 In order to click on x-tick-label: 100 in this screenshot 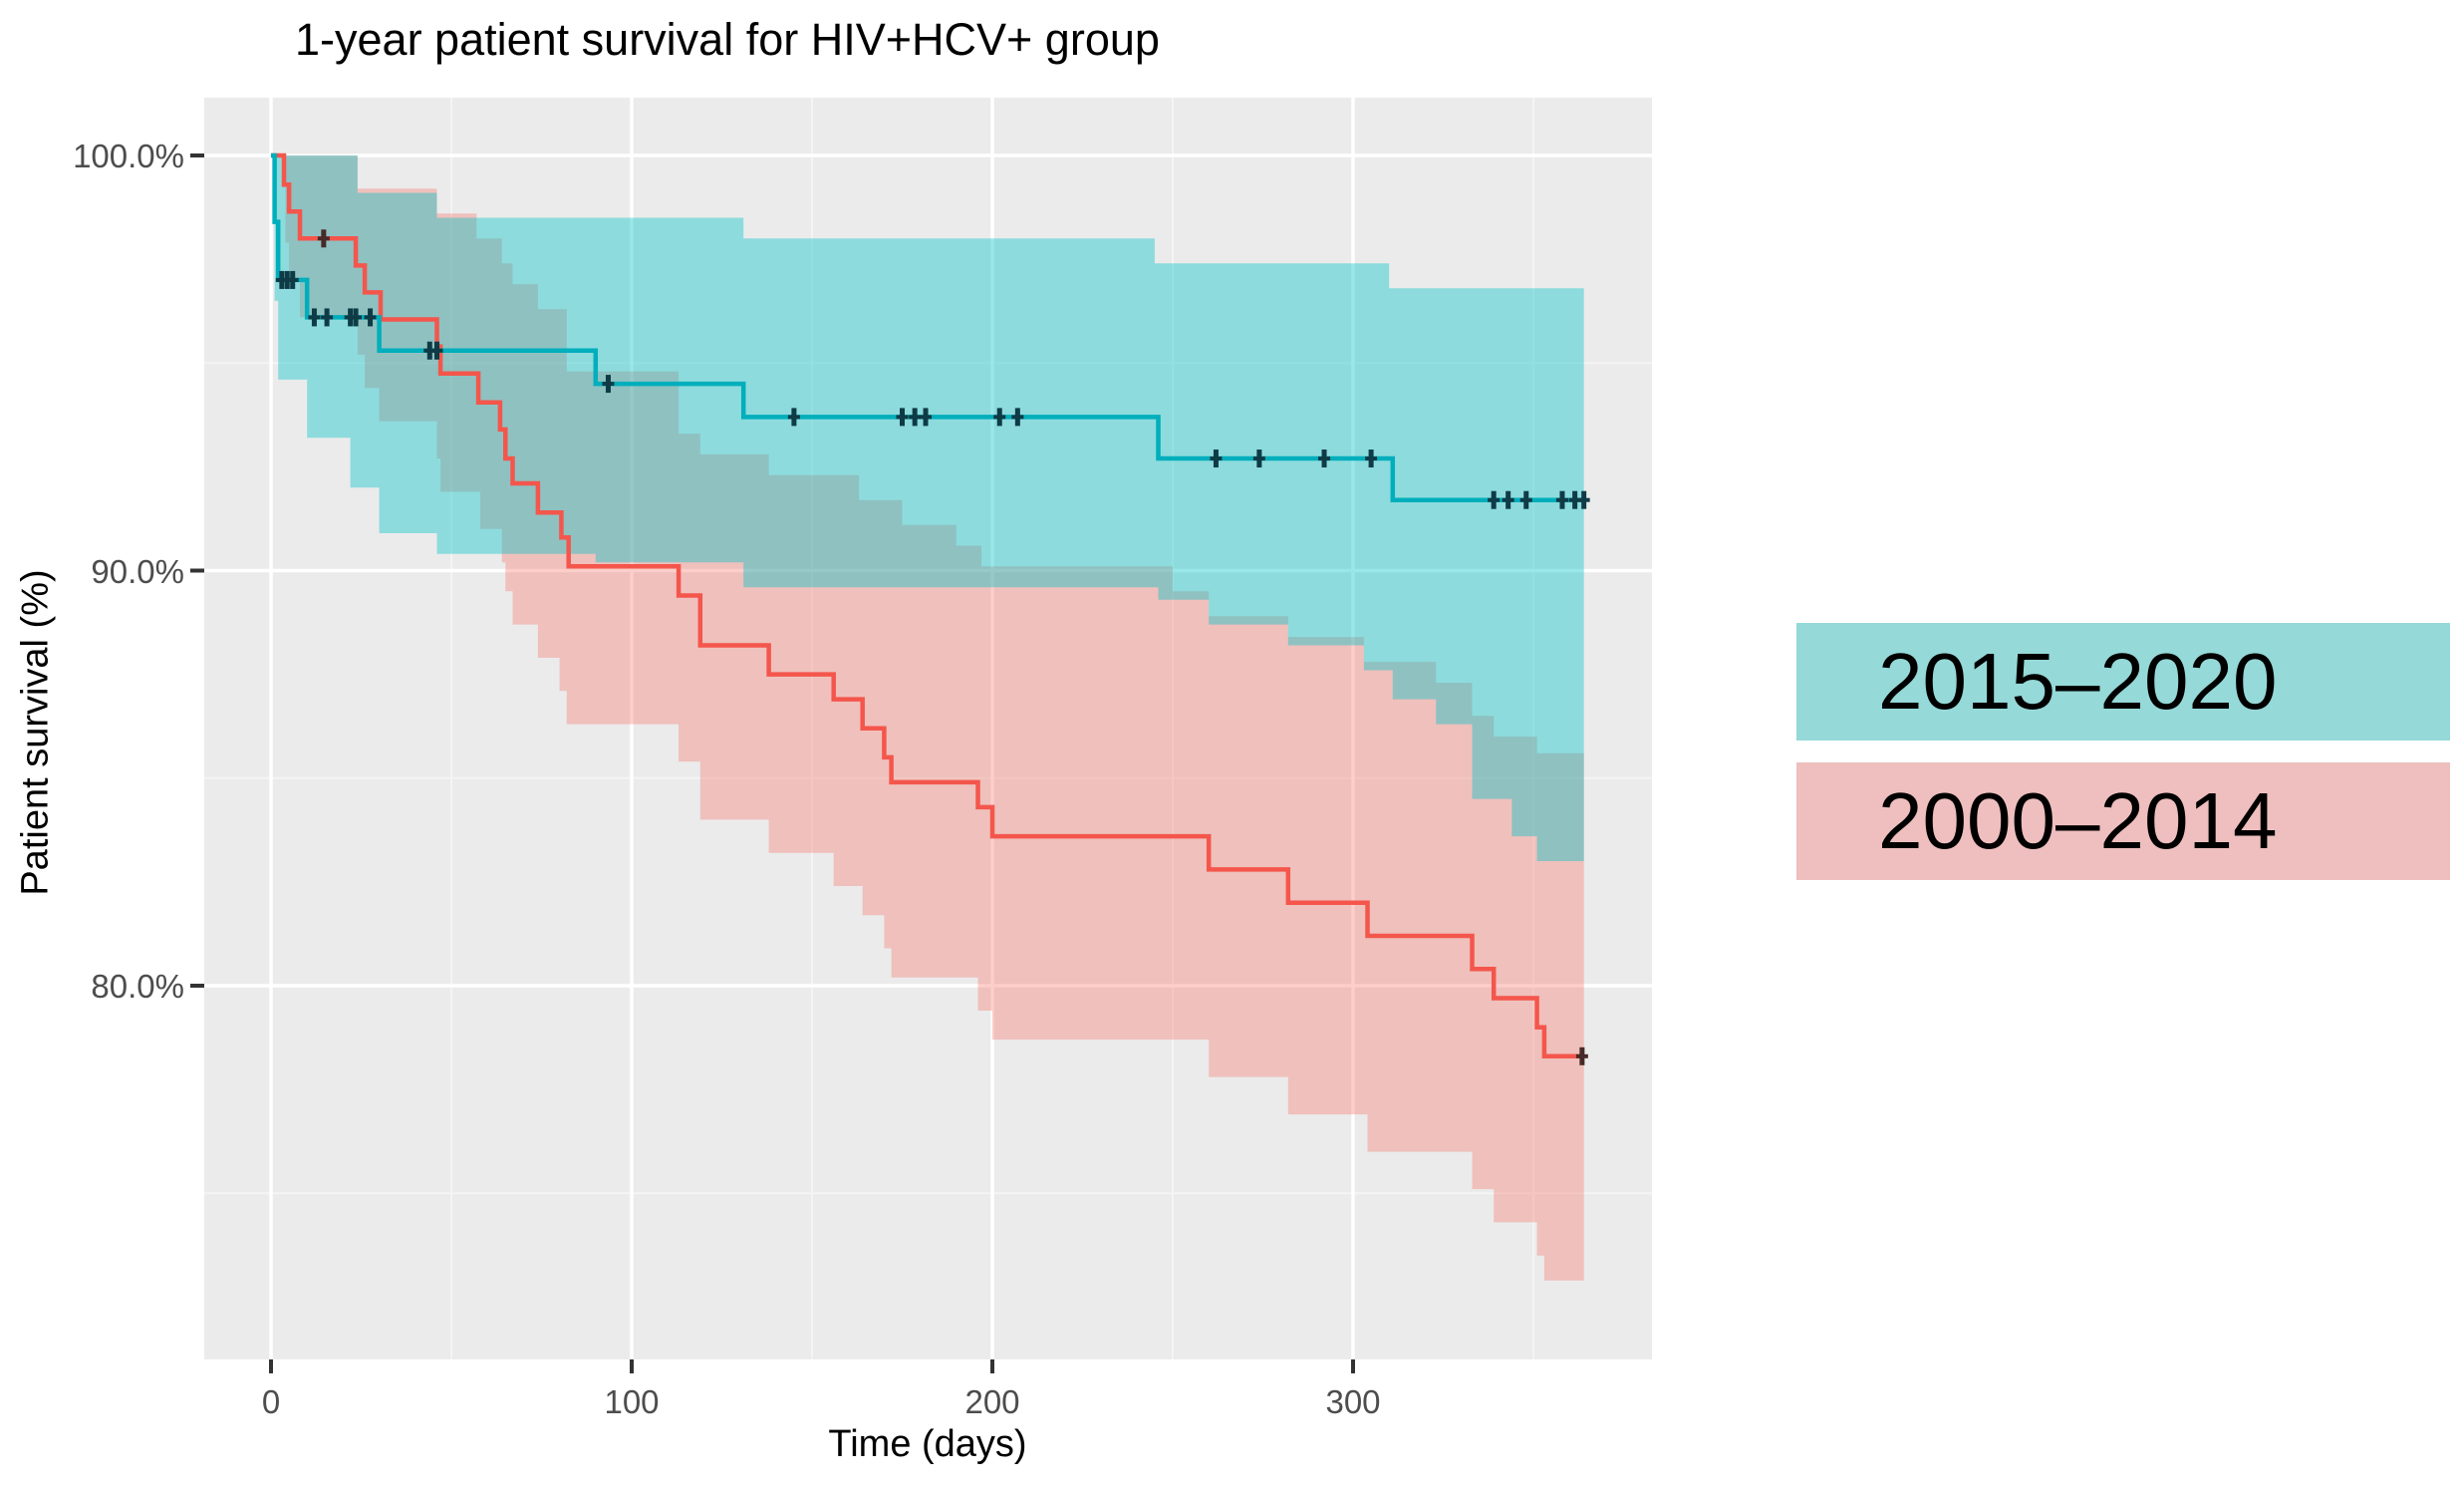, I will do `click(632, 1401)`.